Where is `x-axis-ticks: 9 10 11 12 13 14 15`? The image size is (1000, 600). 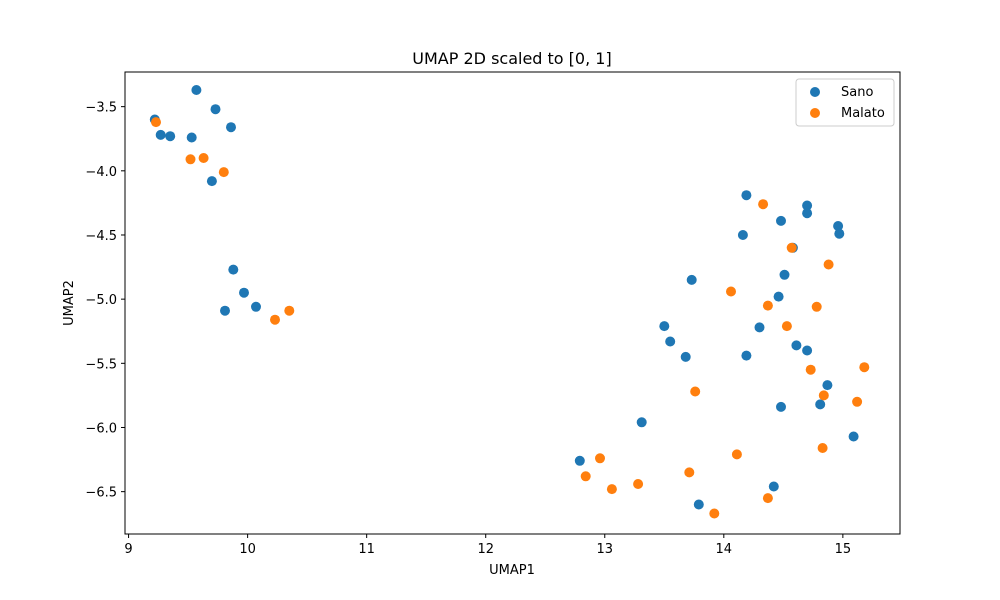 x-axis-ticks: 9 10 11 12 13 14 15 is located at coordinates (487, 545).